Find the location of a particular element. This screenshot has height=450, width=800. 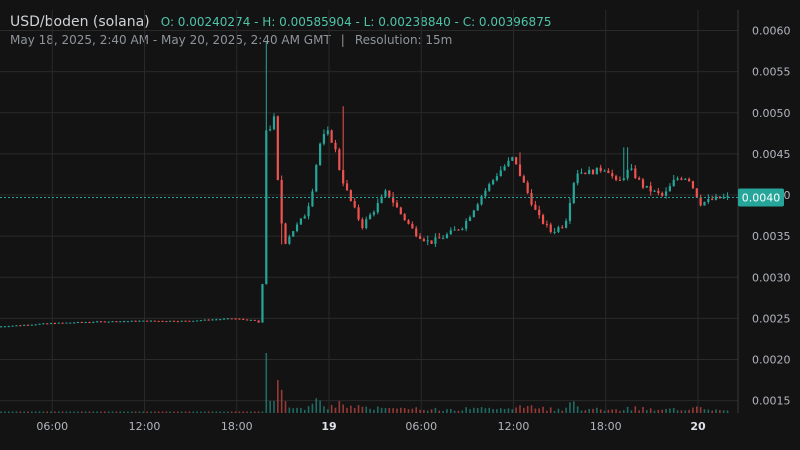

x-tick-label: 12:00 is located at coordinates (145, 426).